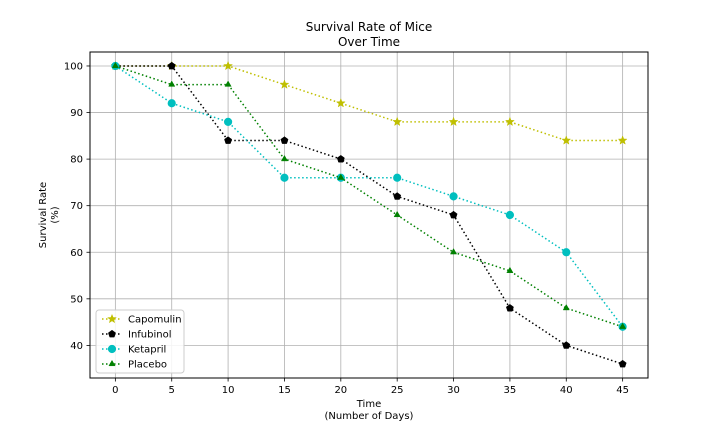  What do you see at coordinates (172, 390) in the screenshot?
I see `x-tick-label: 5` at bounding box center [172, 390].